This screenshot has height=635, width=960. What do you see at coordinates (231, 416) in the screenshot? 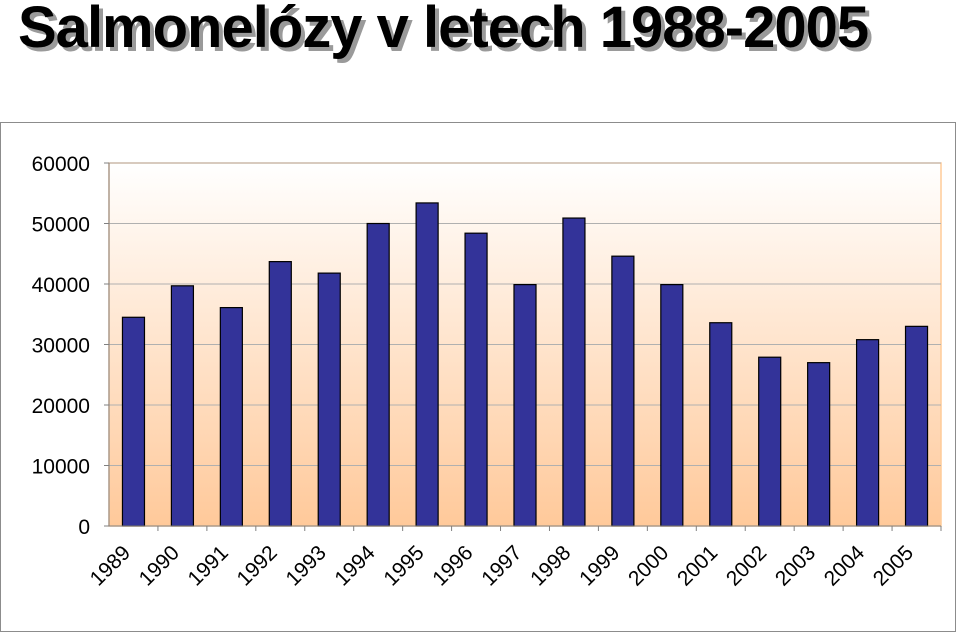
I see `bar-1991` at bounding box center [231, 416].